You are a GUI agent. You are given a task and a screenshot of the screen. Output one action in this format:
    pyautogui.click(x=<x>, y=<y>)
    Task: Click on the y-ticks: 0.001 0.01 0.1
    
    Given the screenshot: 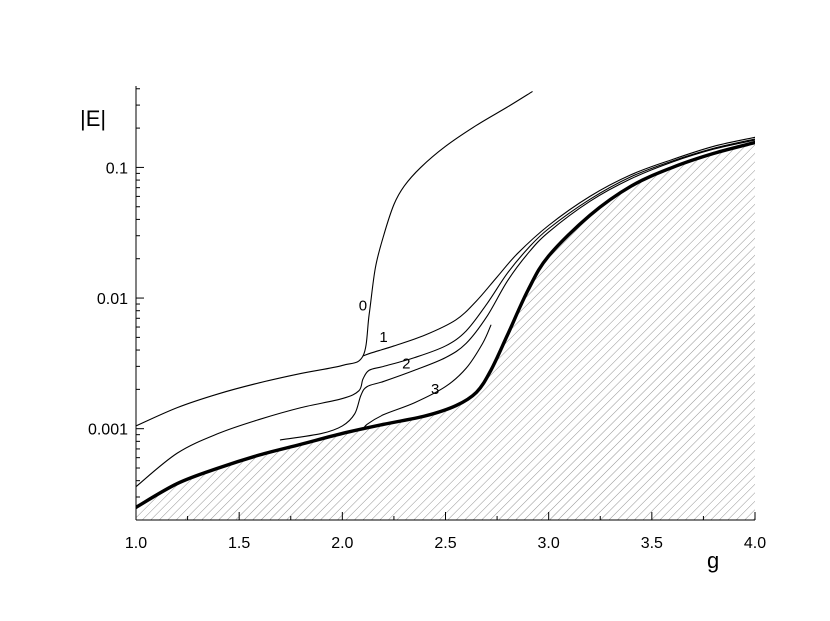 What is the action you would take?
    pyautogui.click(x=116, y=304)
    